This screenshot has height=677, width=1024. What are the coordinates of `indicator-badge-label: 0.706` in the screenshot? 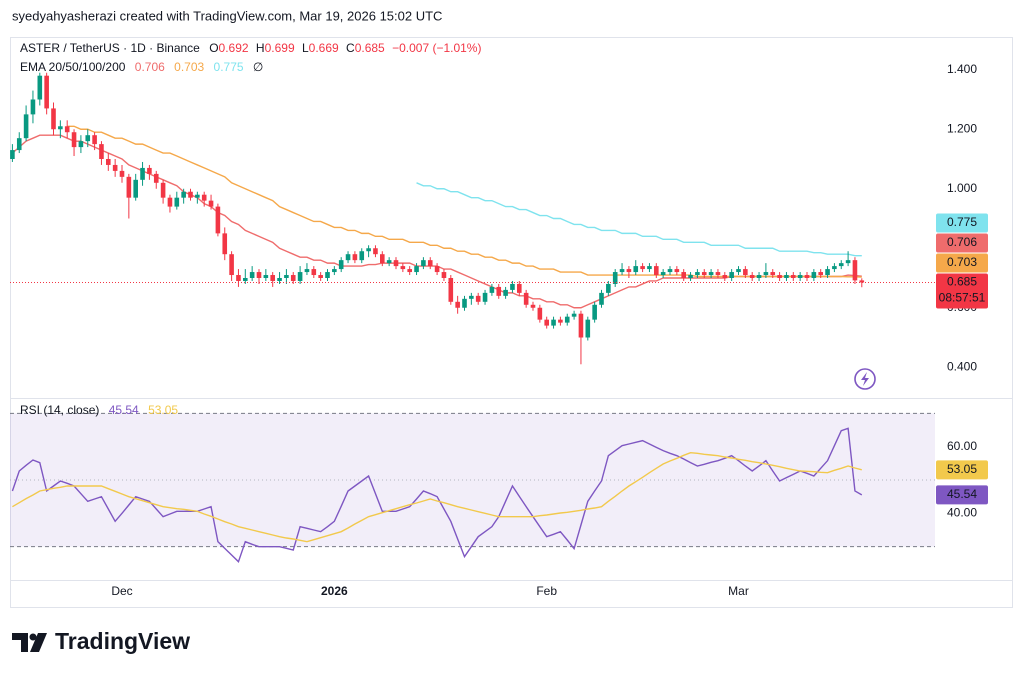 It's located at (962, 242).